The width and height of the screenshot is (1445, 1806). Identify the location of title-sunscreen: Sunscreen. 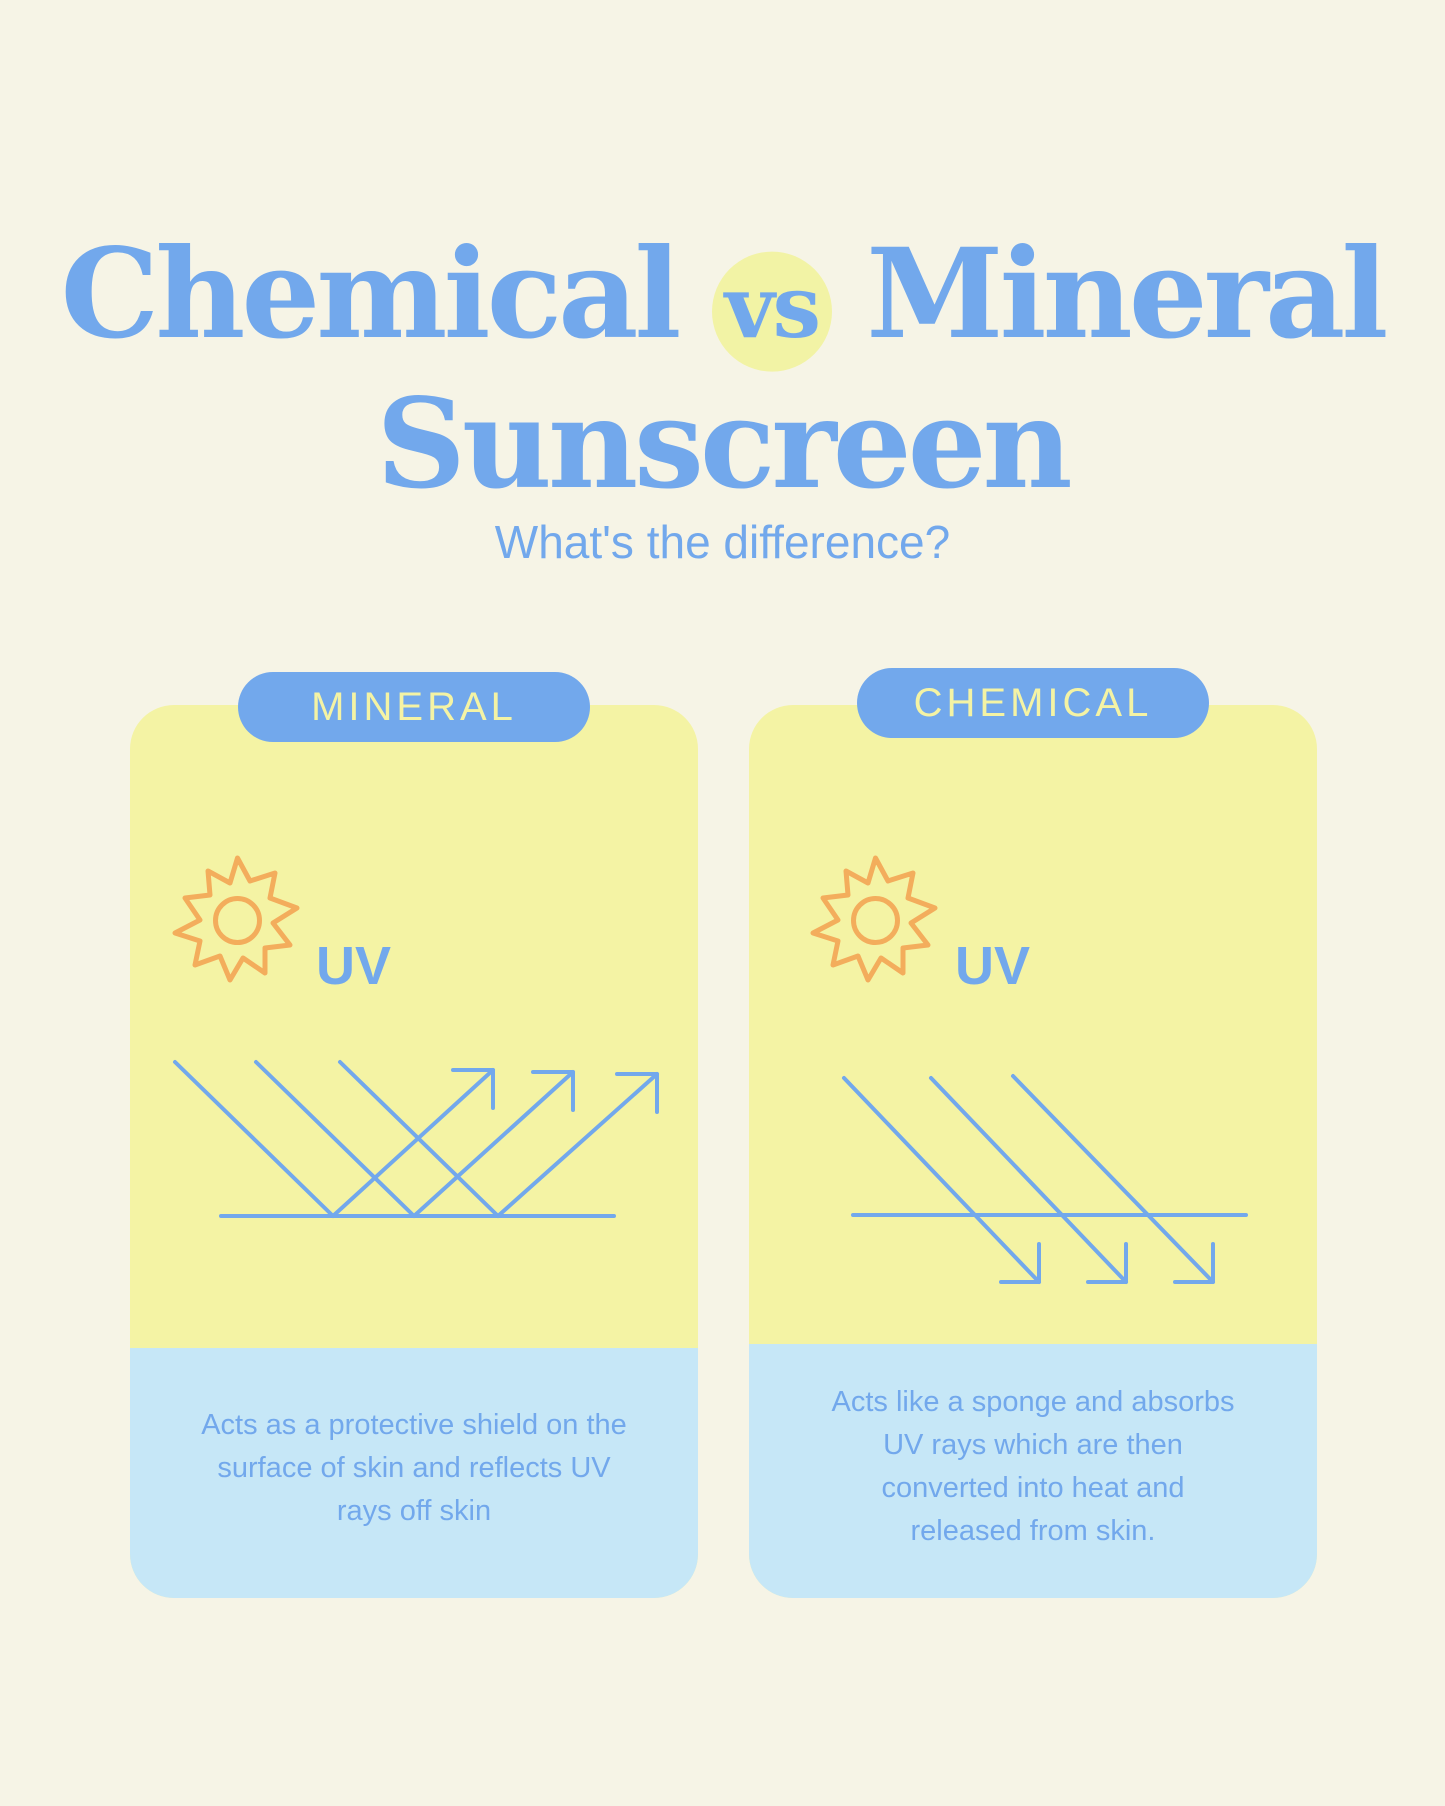
(724, 444).